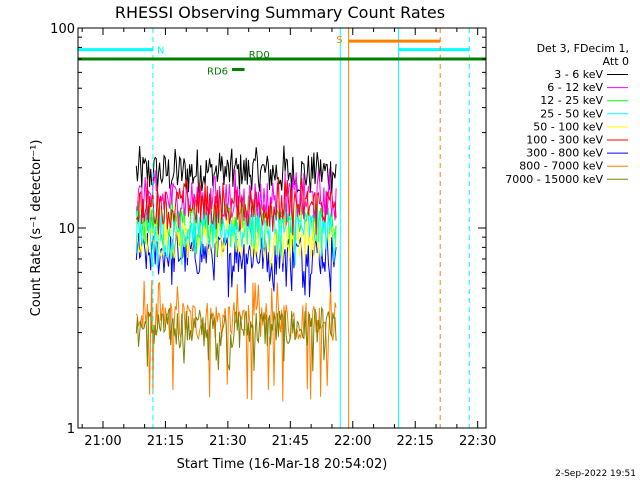 The image size is (640, 480). What do you see at coordinates (290, 441) in the screenshot?
I see `x-tick-label: 21:45` at bounding box center [290, 441].